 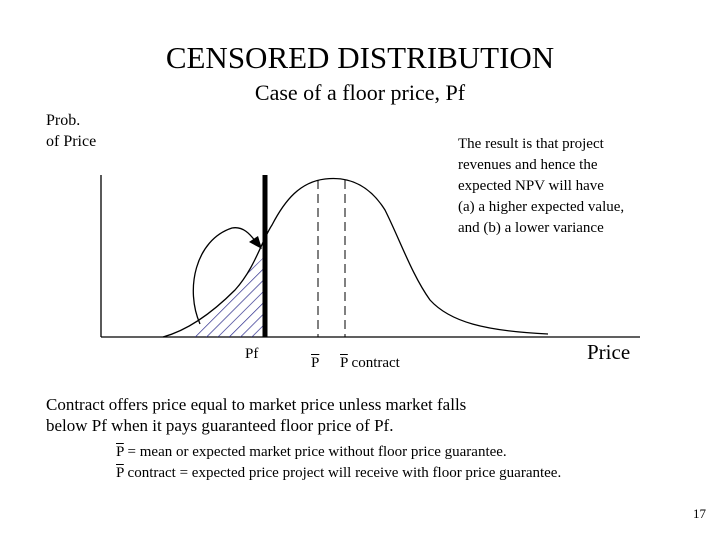 I want to click on slide-subtitle: Case of a floor price, Pf, so click(x=360, y=92).